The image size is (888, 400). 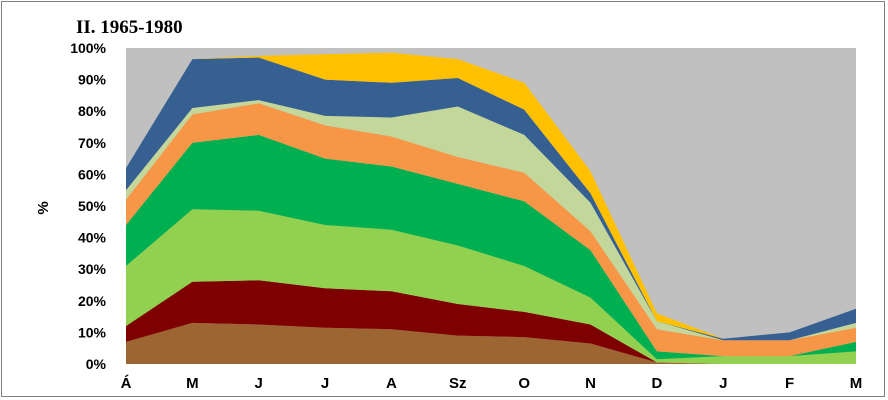 What do you see at coordinates (92, 332) in the screenshot?
I see `y-tick-label: 10%` at bounding box center [92, 332].